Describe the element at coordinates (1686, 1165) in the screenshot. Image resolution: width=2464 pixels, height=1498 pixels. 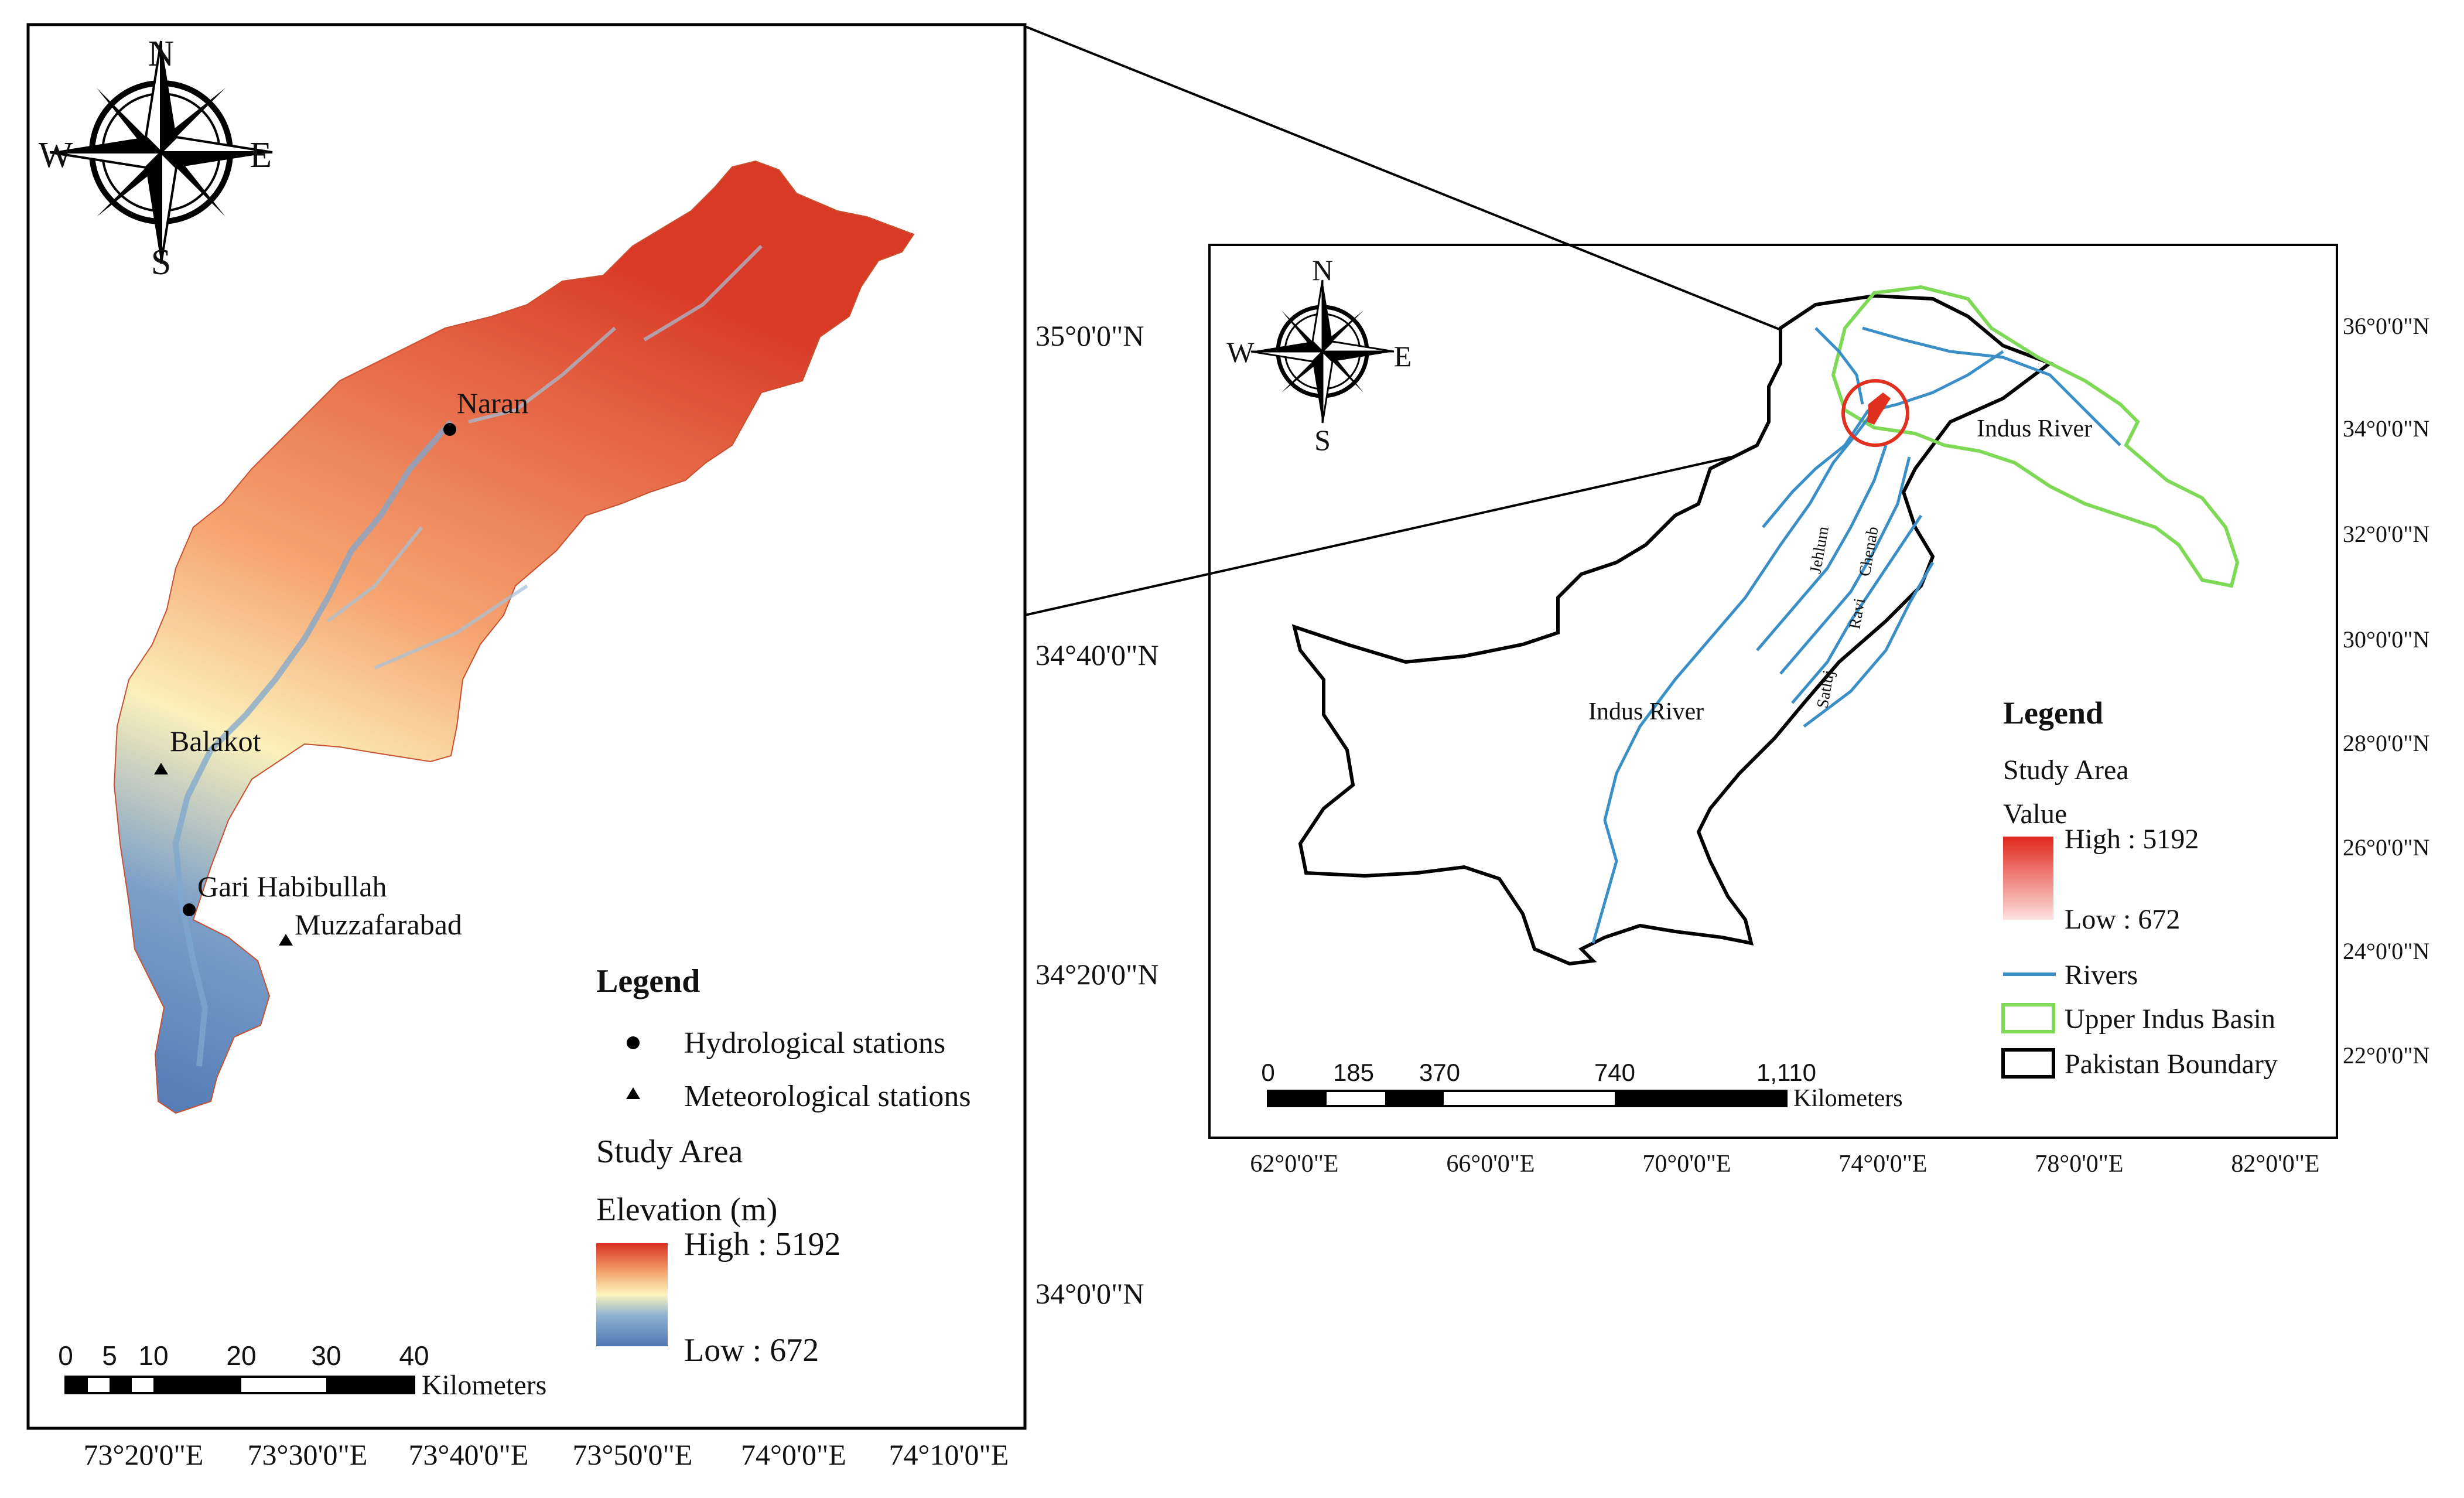
I see `right-lon-label-3: 70°0'0"E` at that location.